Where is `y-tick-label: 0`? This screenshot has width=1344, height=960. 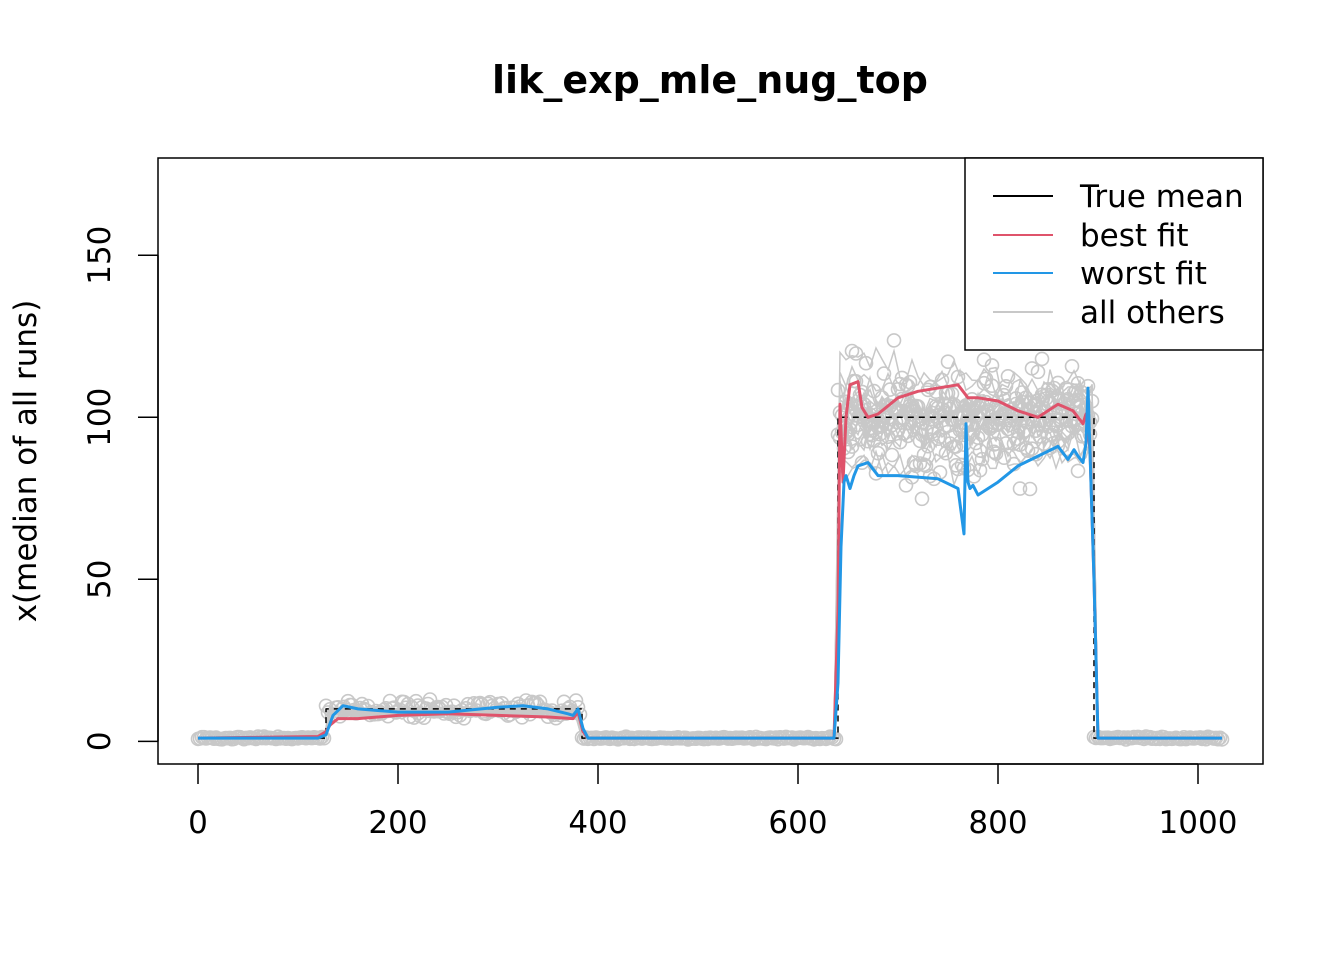 y-tick-label: 0 is located at coordinates (100, 741).